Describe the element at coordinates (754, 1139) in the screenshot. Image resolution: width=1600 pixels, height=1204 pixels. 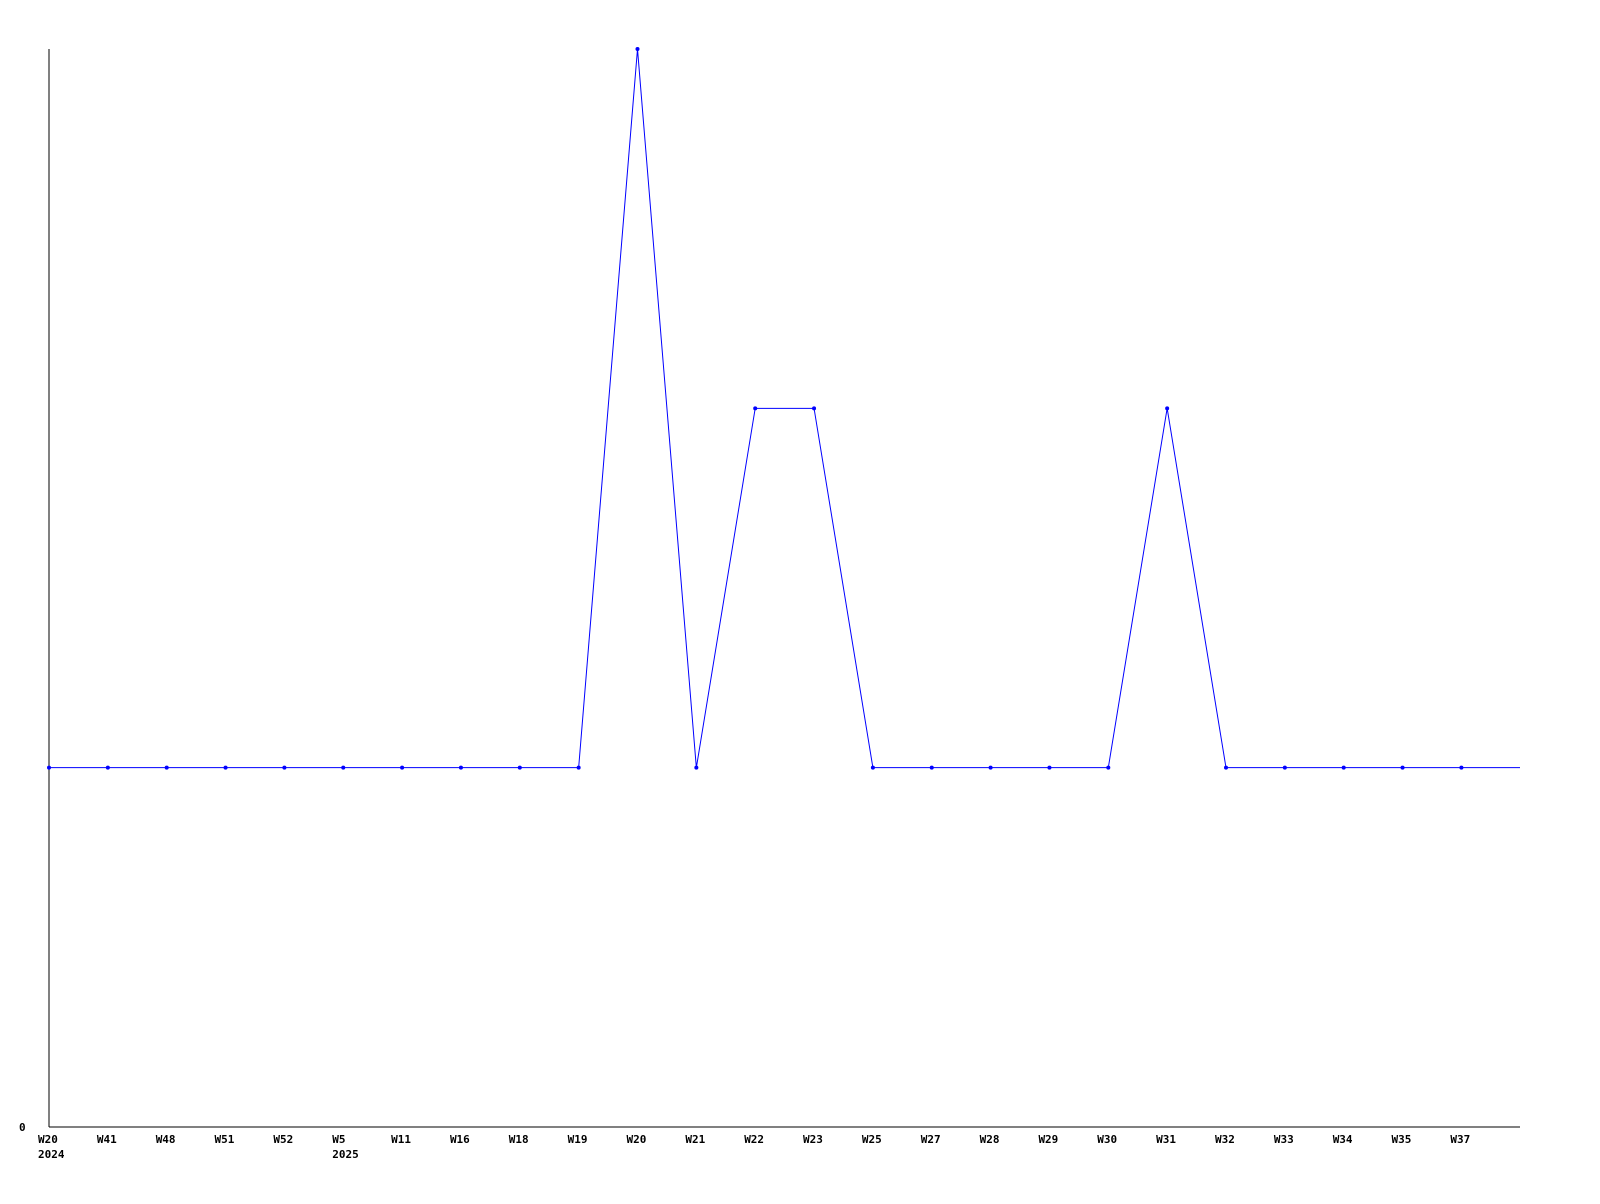
I see `x-tick-label: W22` at that location.